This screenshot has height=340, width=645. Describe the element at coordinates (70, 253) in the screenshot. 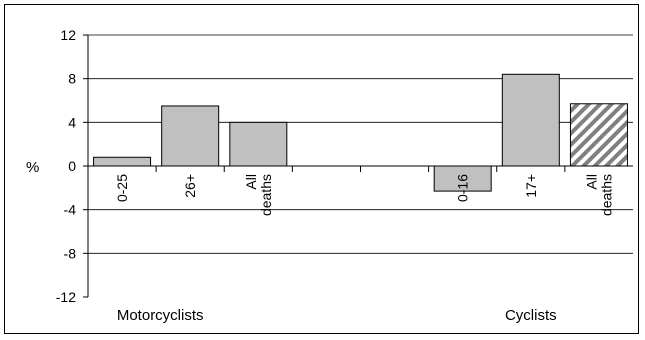

I see `y-tick-label: -8` at that location.